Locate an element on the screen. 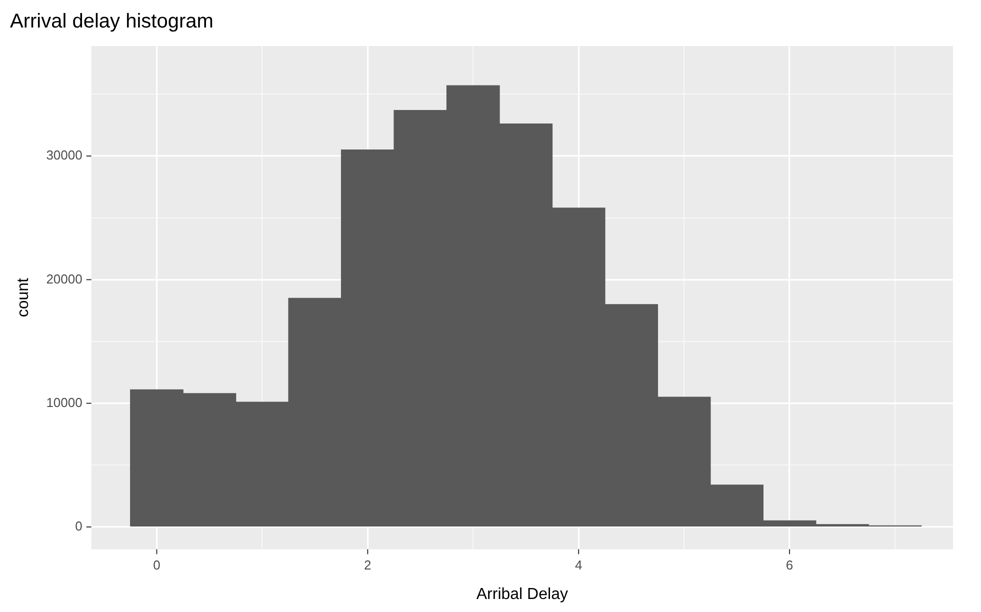 The image size is (981, 612). x-tick-label: 4 is located at coordinates (578, 565).